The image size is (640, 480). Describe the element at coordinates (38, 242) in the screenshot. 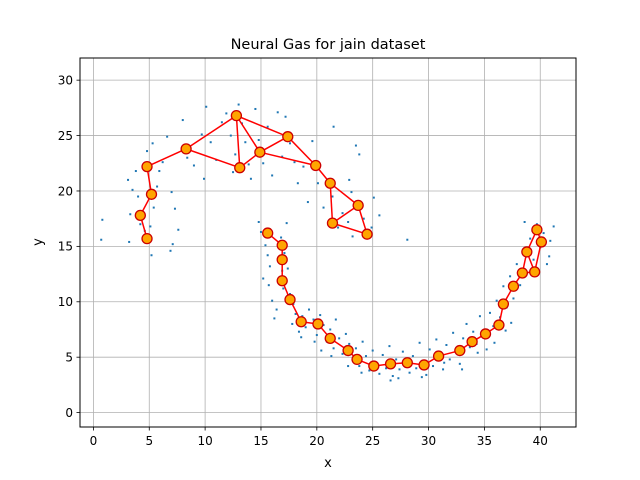

I see `y-axis-label: y` at that location.